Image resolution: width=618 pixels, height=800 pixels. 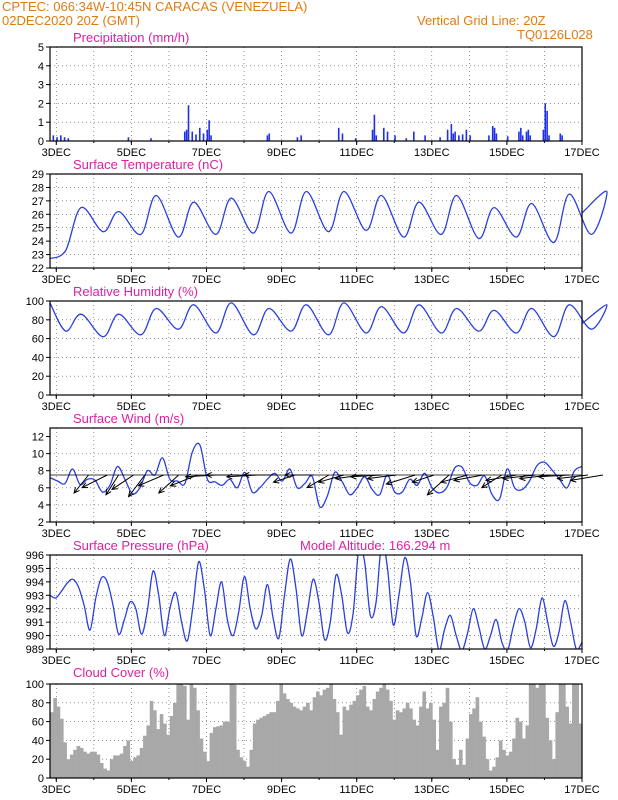 I want to click on y-tick-label: 994, so click(x=35, y=583).